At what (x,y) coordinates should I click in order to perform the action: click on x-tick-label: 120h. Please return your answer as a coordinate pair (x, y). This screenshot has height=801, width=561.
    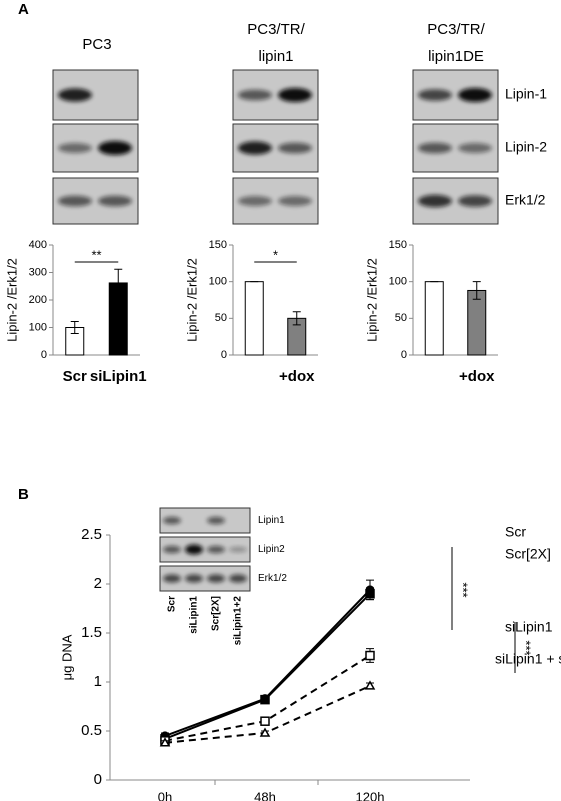
    Looking at the image, I should click on (370, 795).